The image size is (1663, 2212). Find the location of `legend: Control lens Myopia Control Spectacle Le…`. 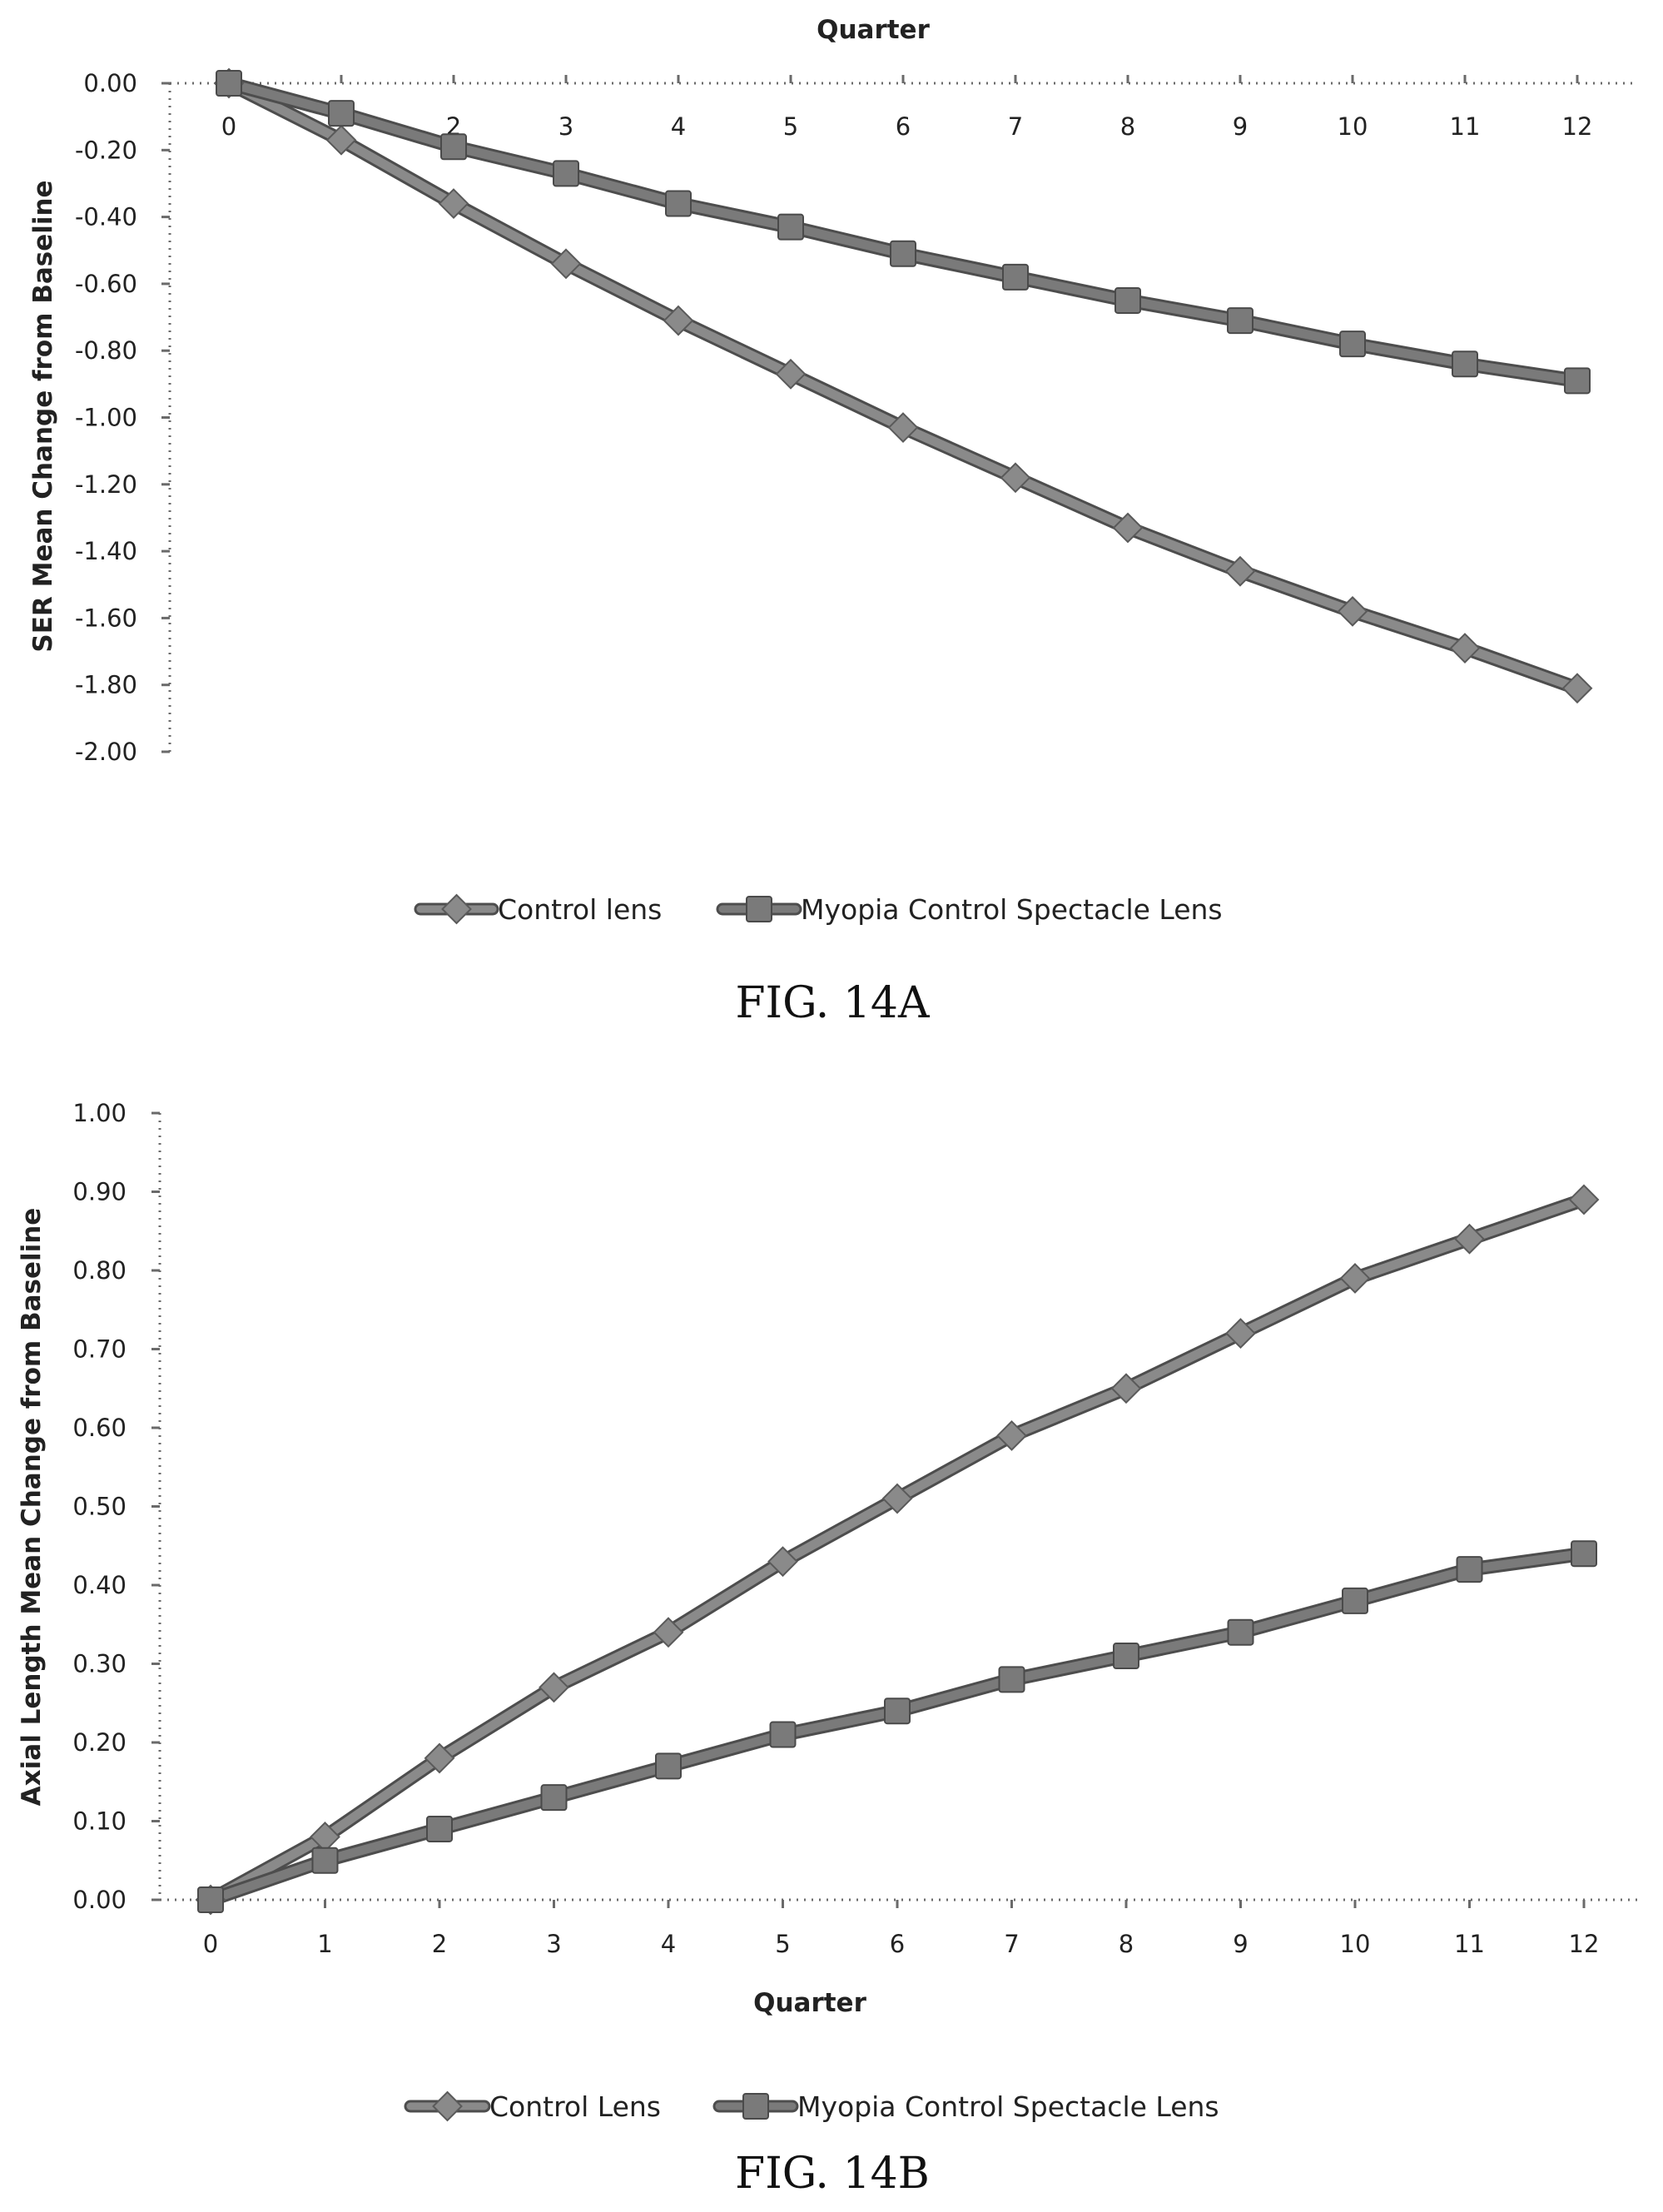

legend: Control lens Myopia Control Spectacle Le… is located at coordinates (818, 909).